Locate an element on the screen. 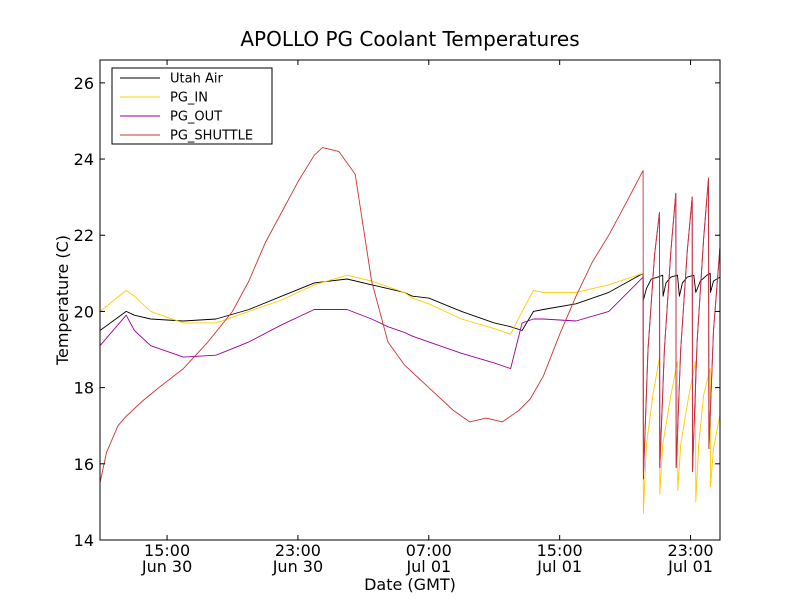 The width and height of the screenshot is (800, 600). y-tick-label: 24 is located at coordinates (84, 159).